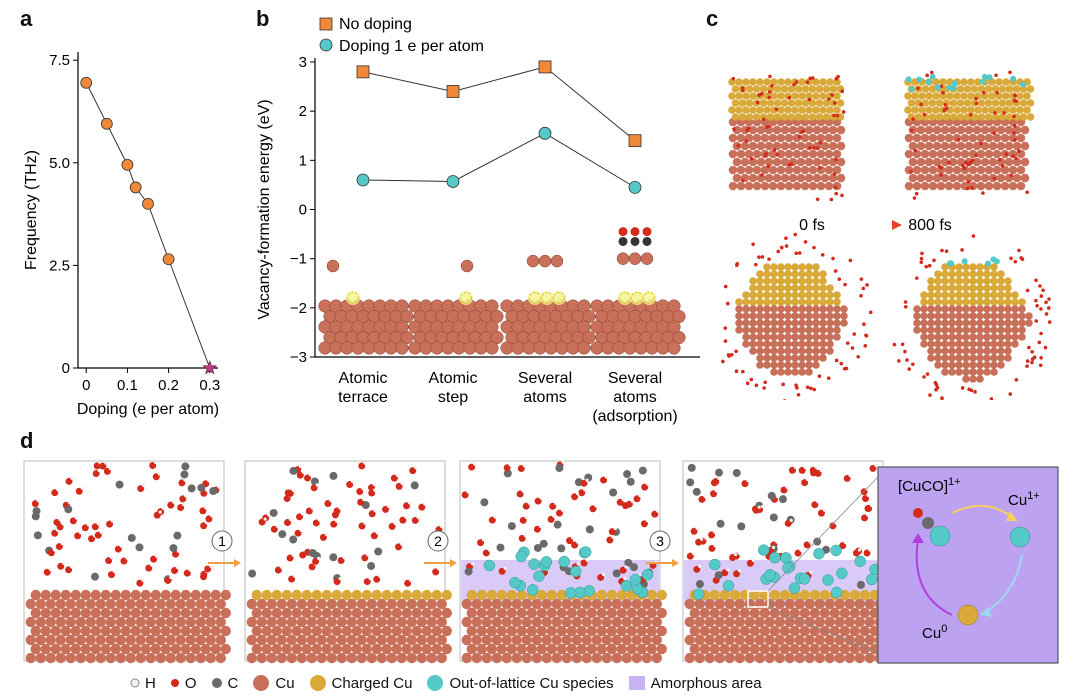 This screenshot has height=700, width=1080. Describe the element at coordinates (375, 24) in the screenshot. I see `legend-label-no-doping: No doping` at that location.